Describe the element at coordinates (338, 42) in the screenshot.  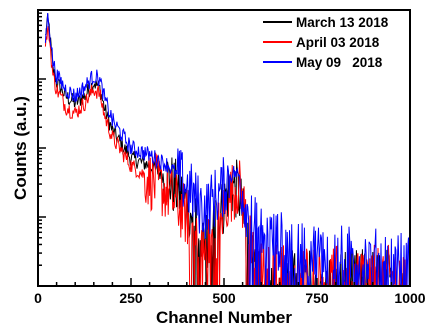
I see `legend-label-april-03-2018: April 03 2018` at that location.